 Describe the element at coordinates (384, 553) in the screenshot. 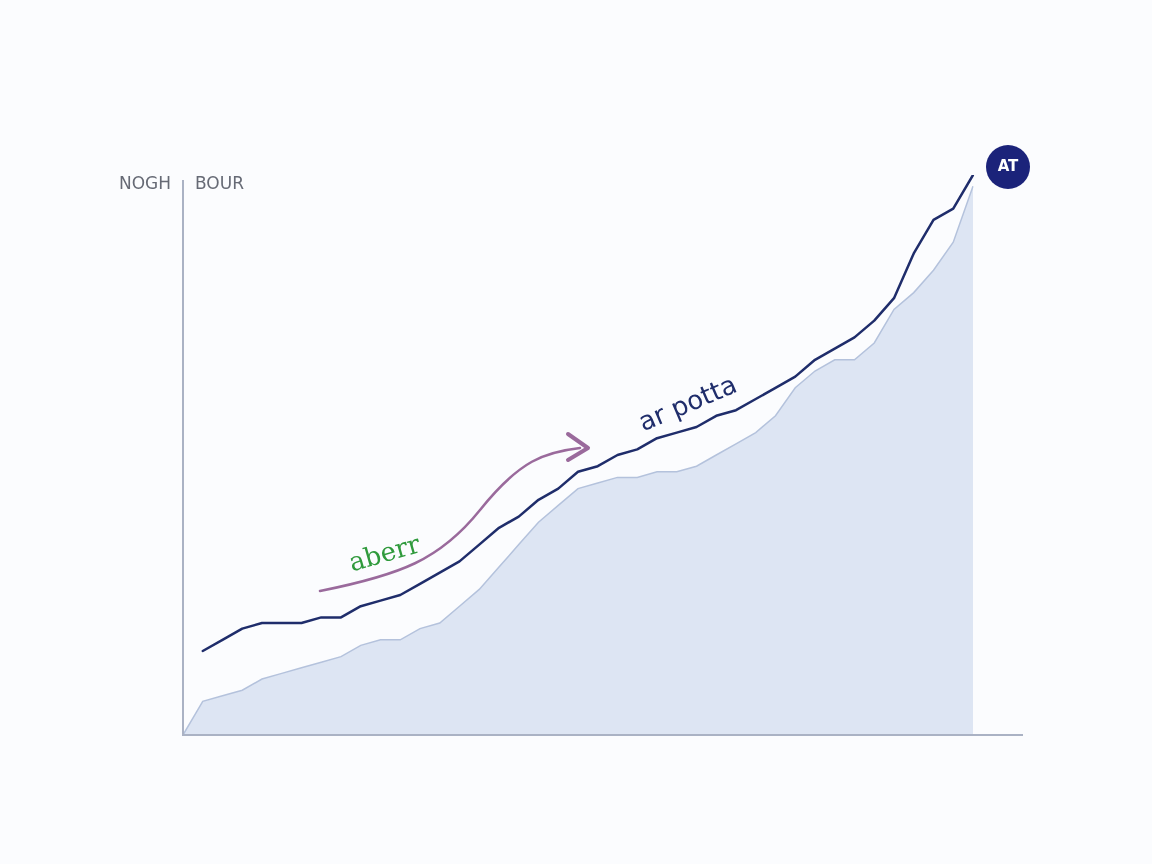

I see `annotation: aberr` at that location.